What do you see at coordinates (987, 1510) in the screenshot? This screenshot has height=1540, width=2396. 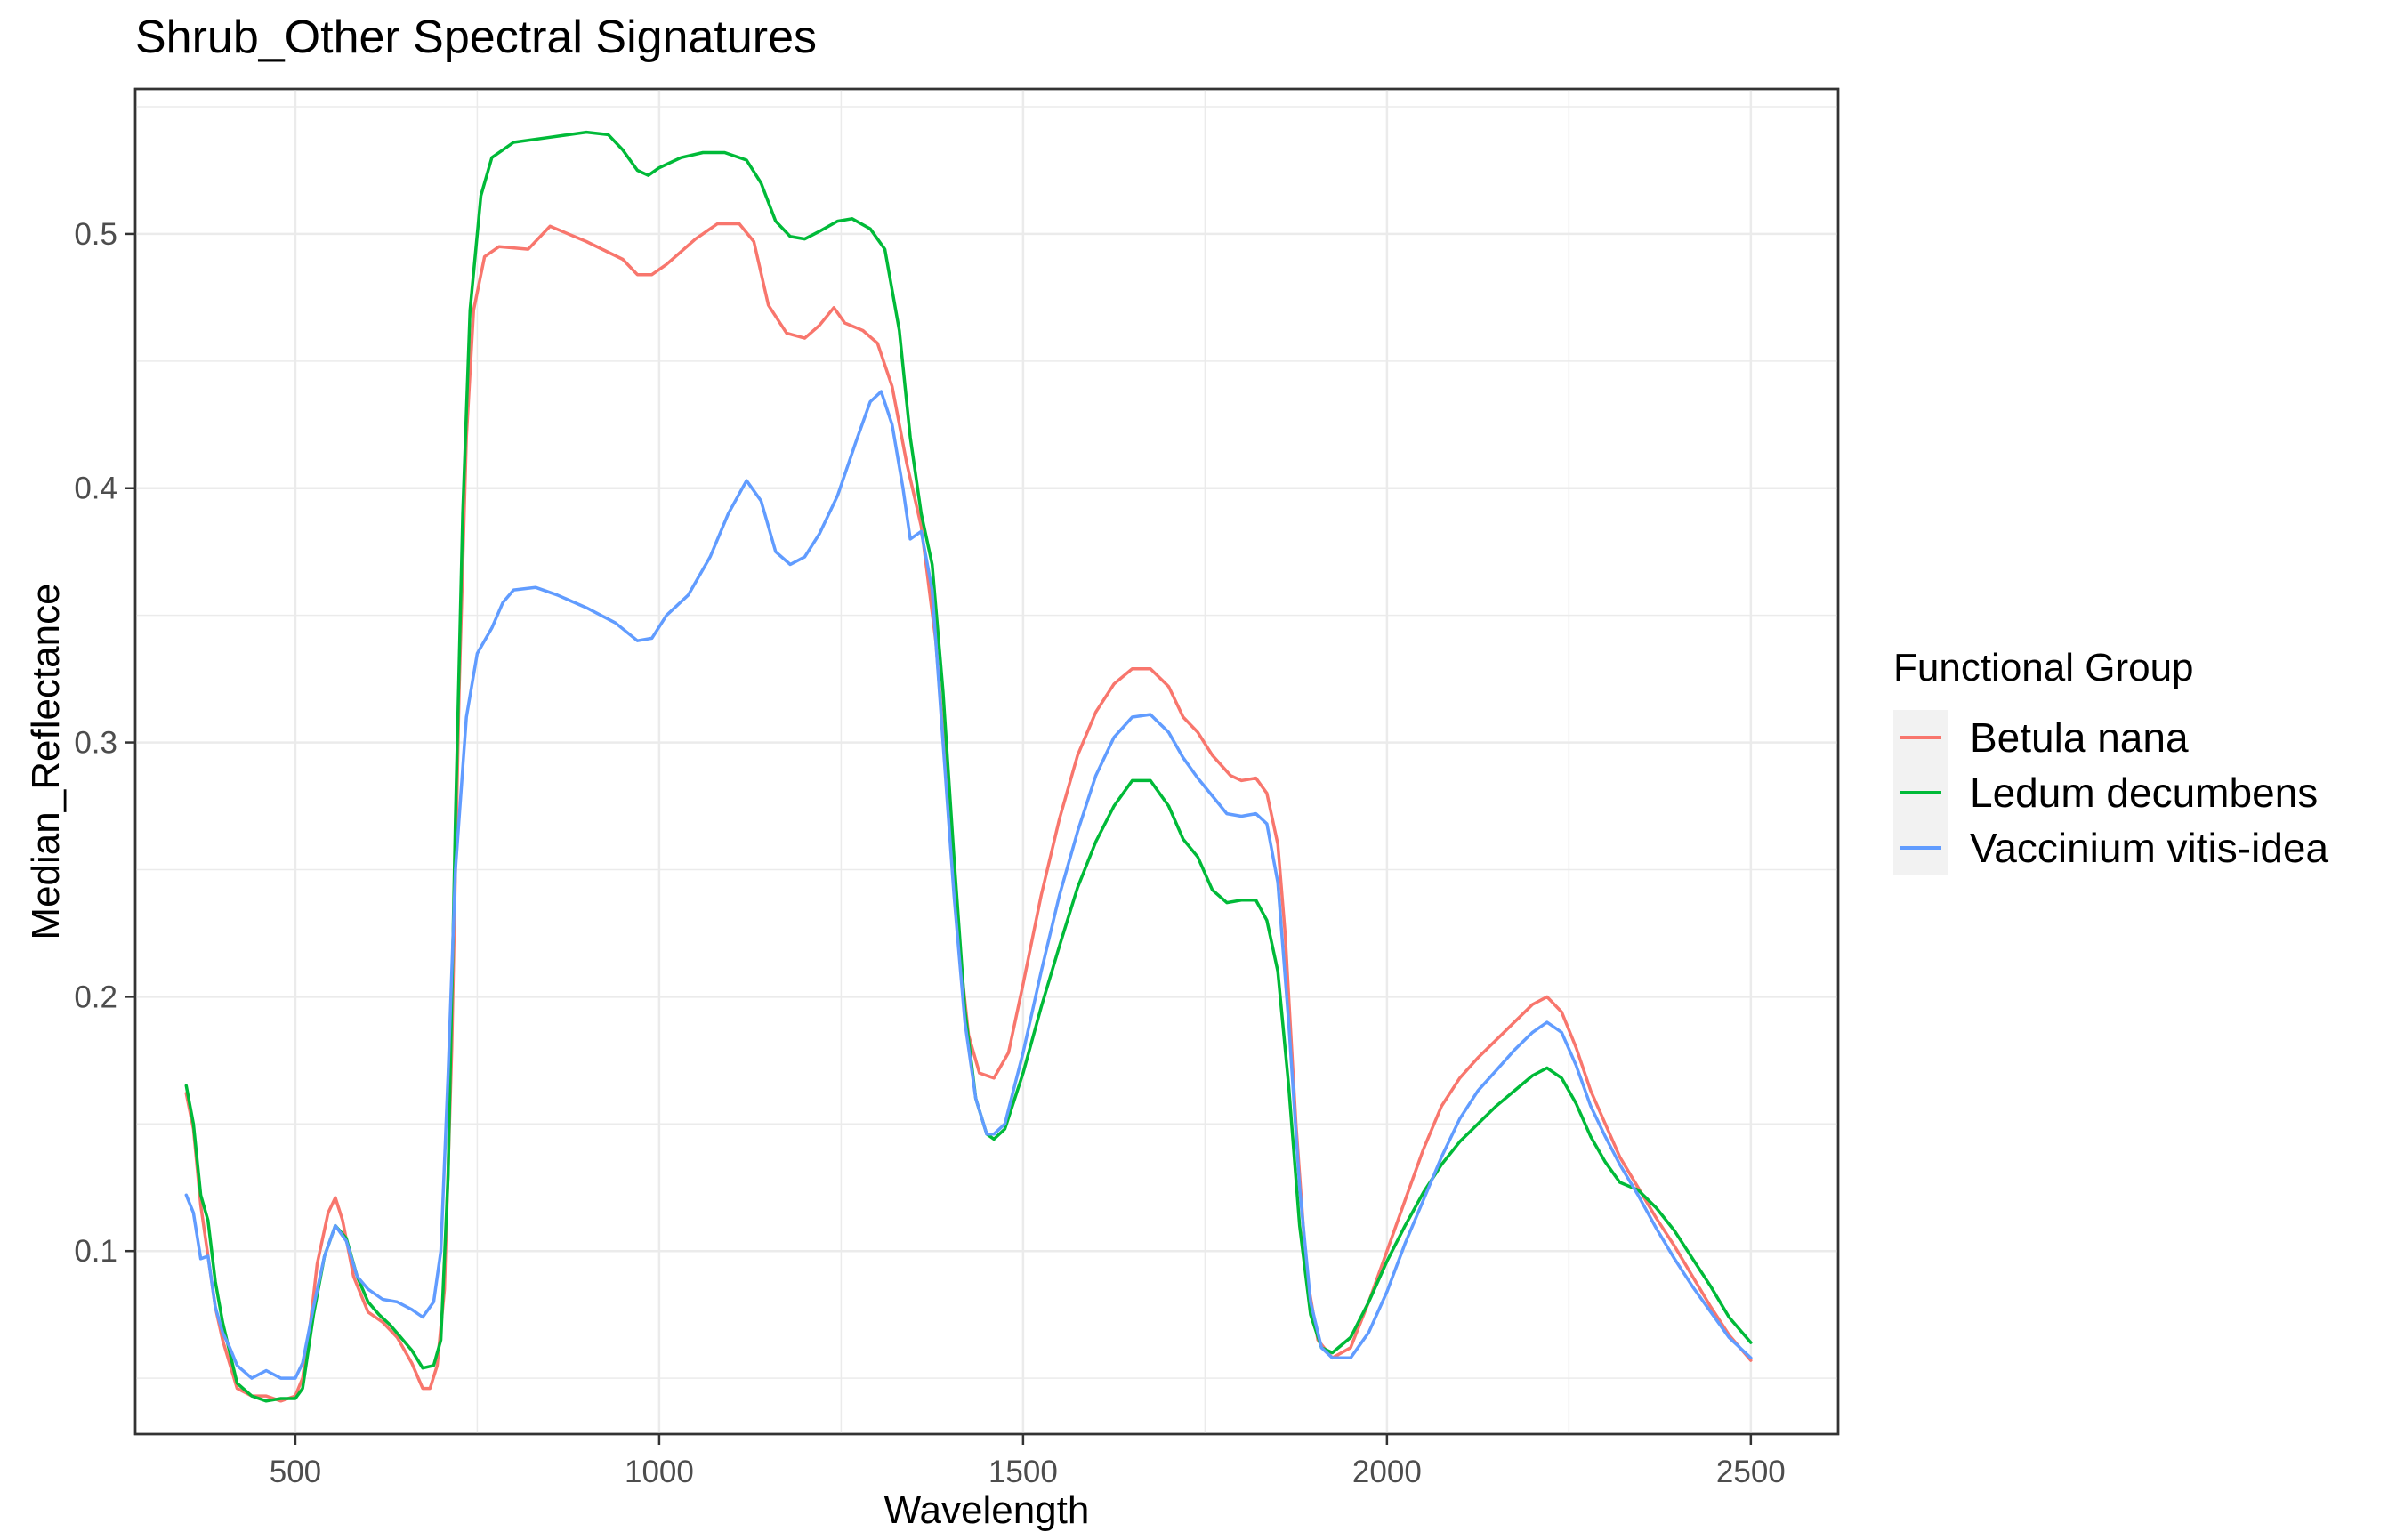 I see `x-axis-title: Wavelength` at bounding box center [987, 1510].